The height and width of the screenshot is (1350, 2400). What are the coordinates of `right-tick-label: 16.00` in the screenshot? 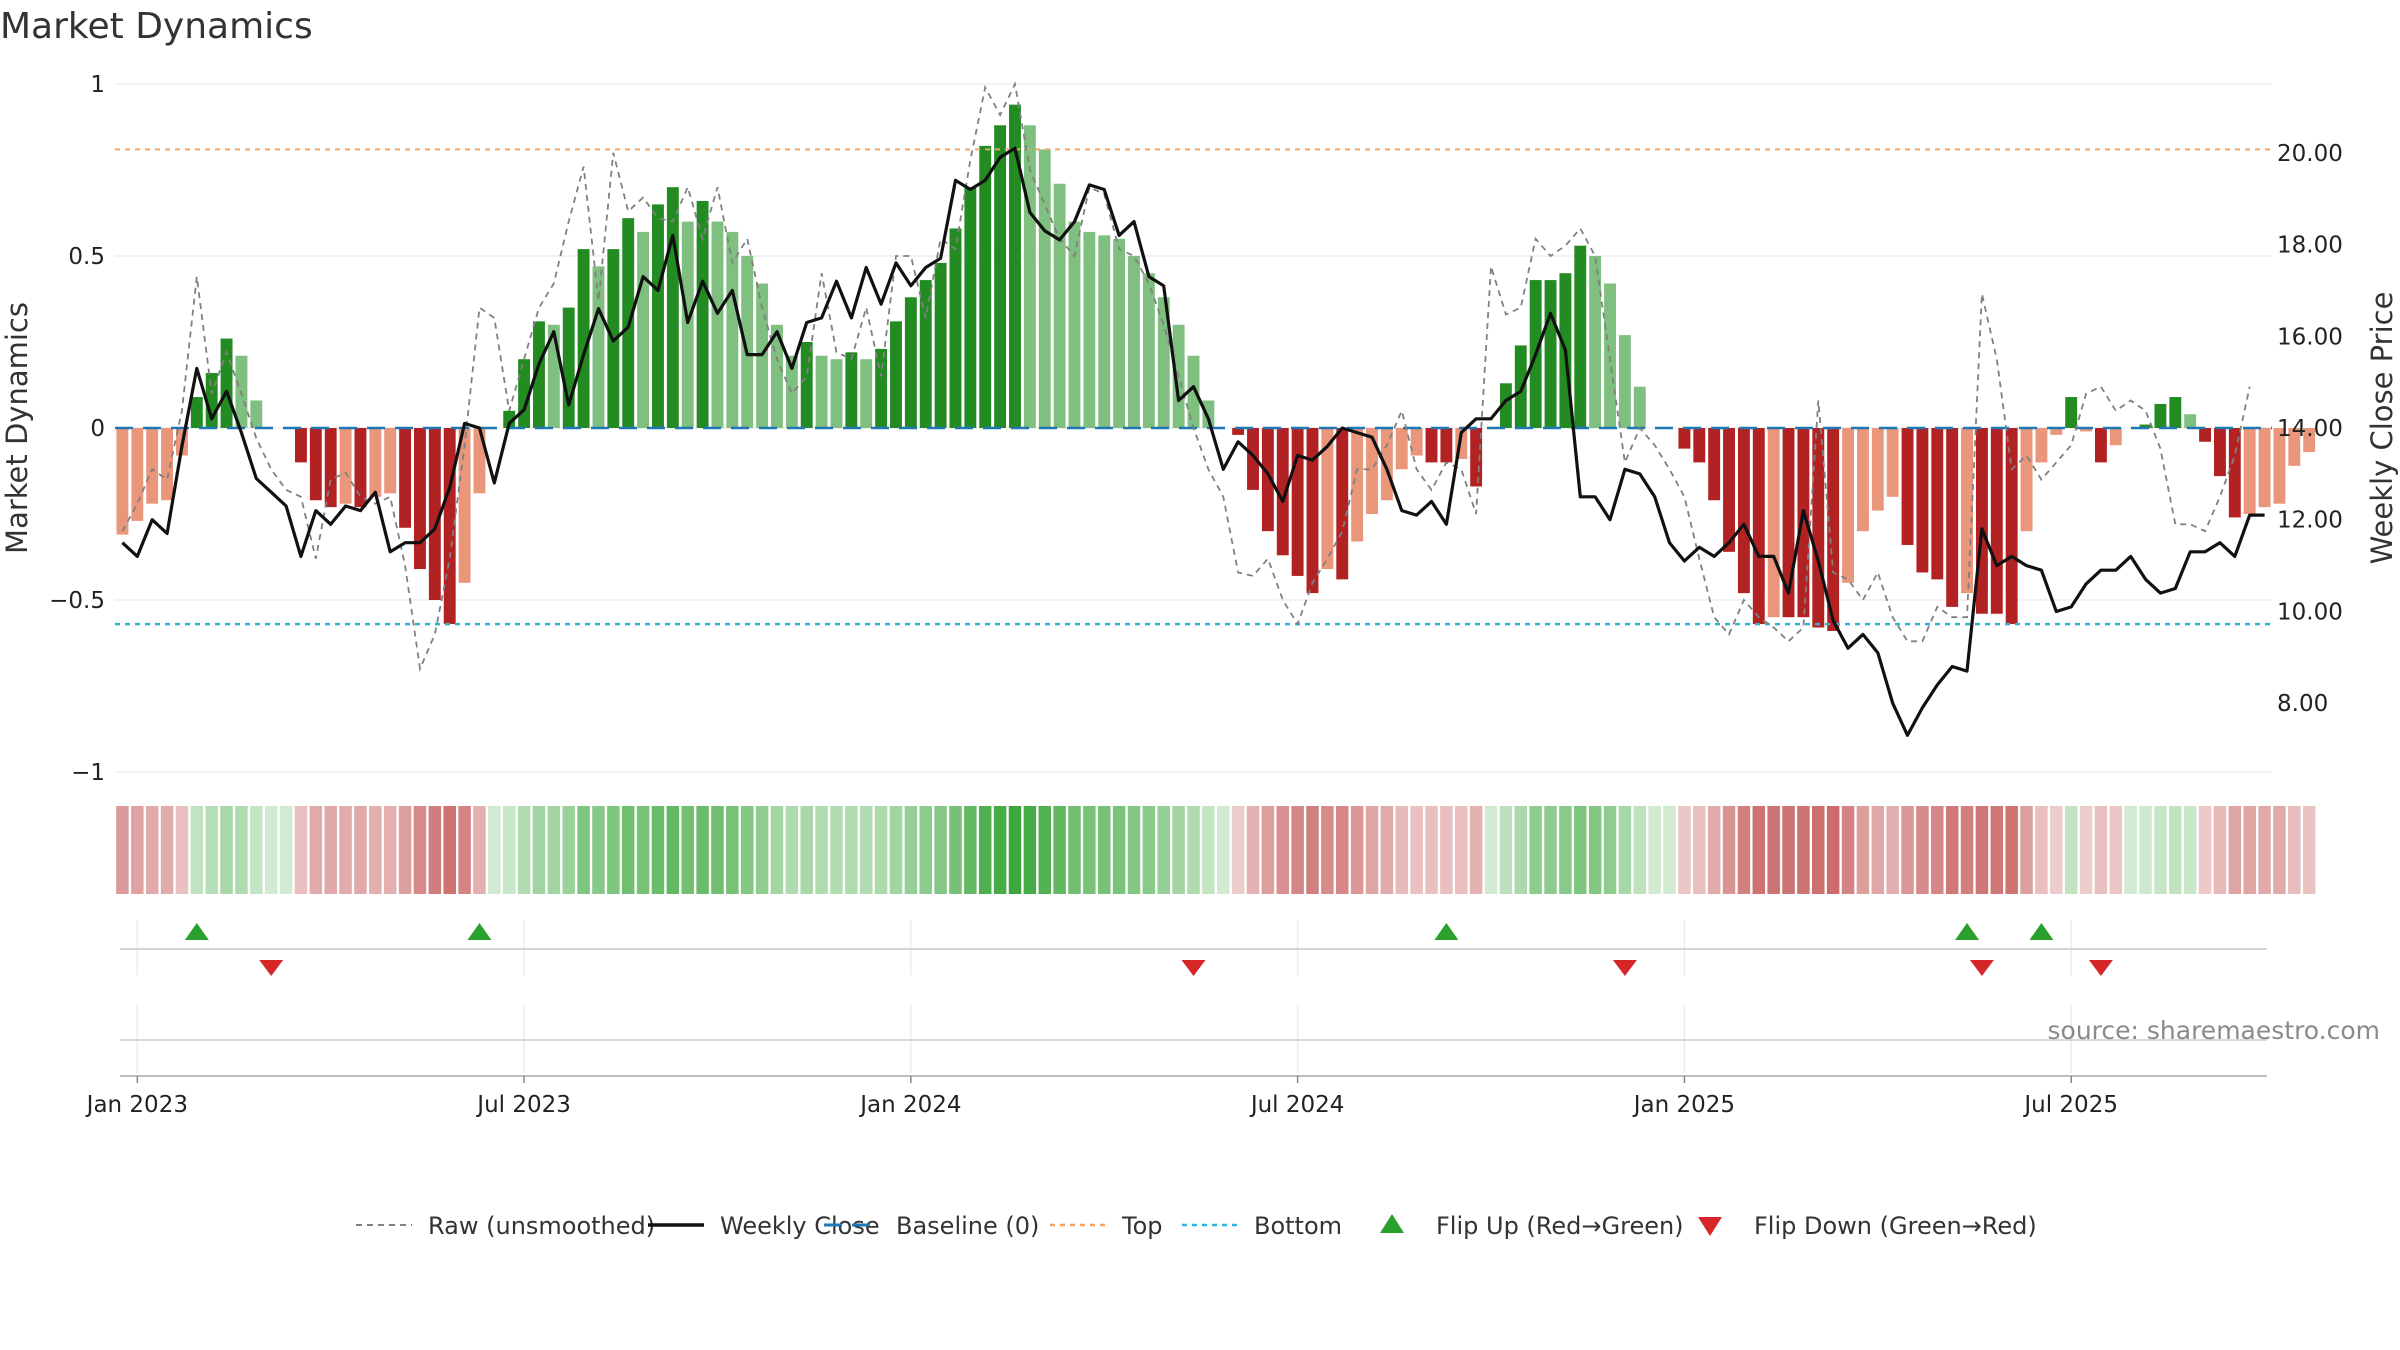 It's located at (2310, 337).